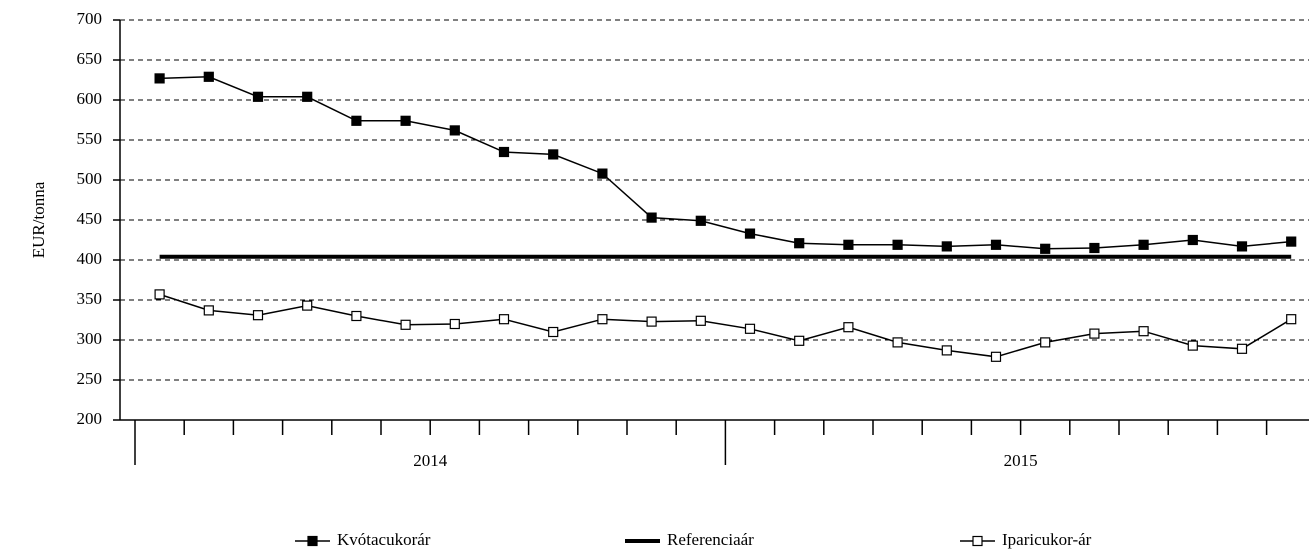 The width and height of the screenshot is (1309, 551). What do you see at coordinates (90, 378) in the screenshot?
I see `y-tick-label: 250` at bounding box center [90, 378].